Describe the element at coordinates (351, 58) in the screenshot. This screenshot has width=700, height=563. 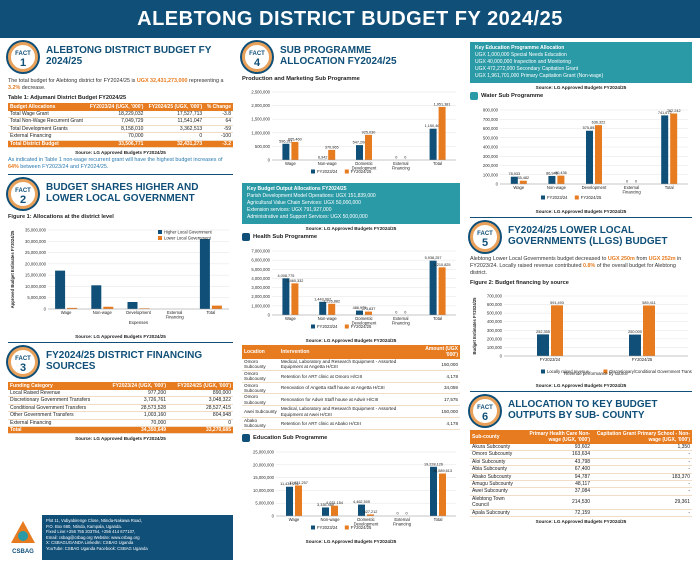
I see `fact4-header: FACT 4 SUB PROGRAMME ALLOCATION FY2024/25` at that location.